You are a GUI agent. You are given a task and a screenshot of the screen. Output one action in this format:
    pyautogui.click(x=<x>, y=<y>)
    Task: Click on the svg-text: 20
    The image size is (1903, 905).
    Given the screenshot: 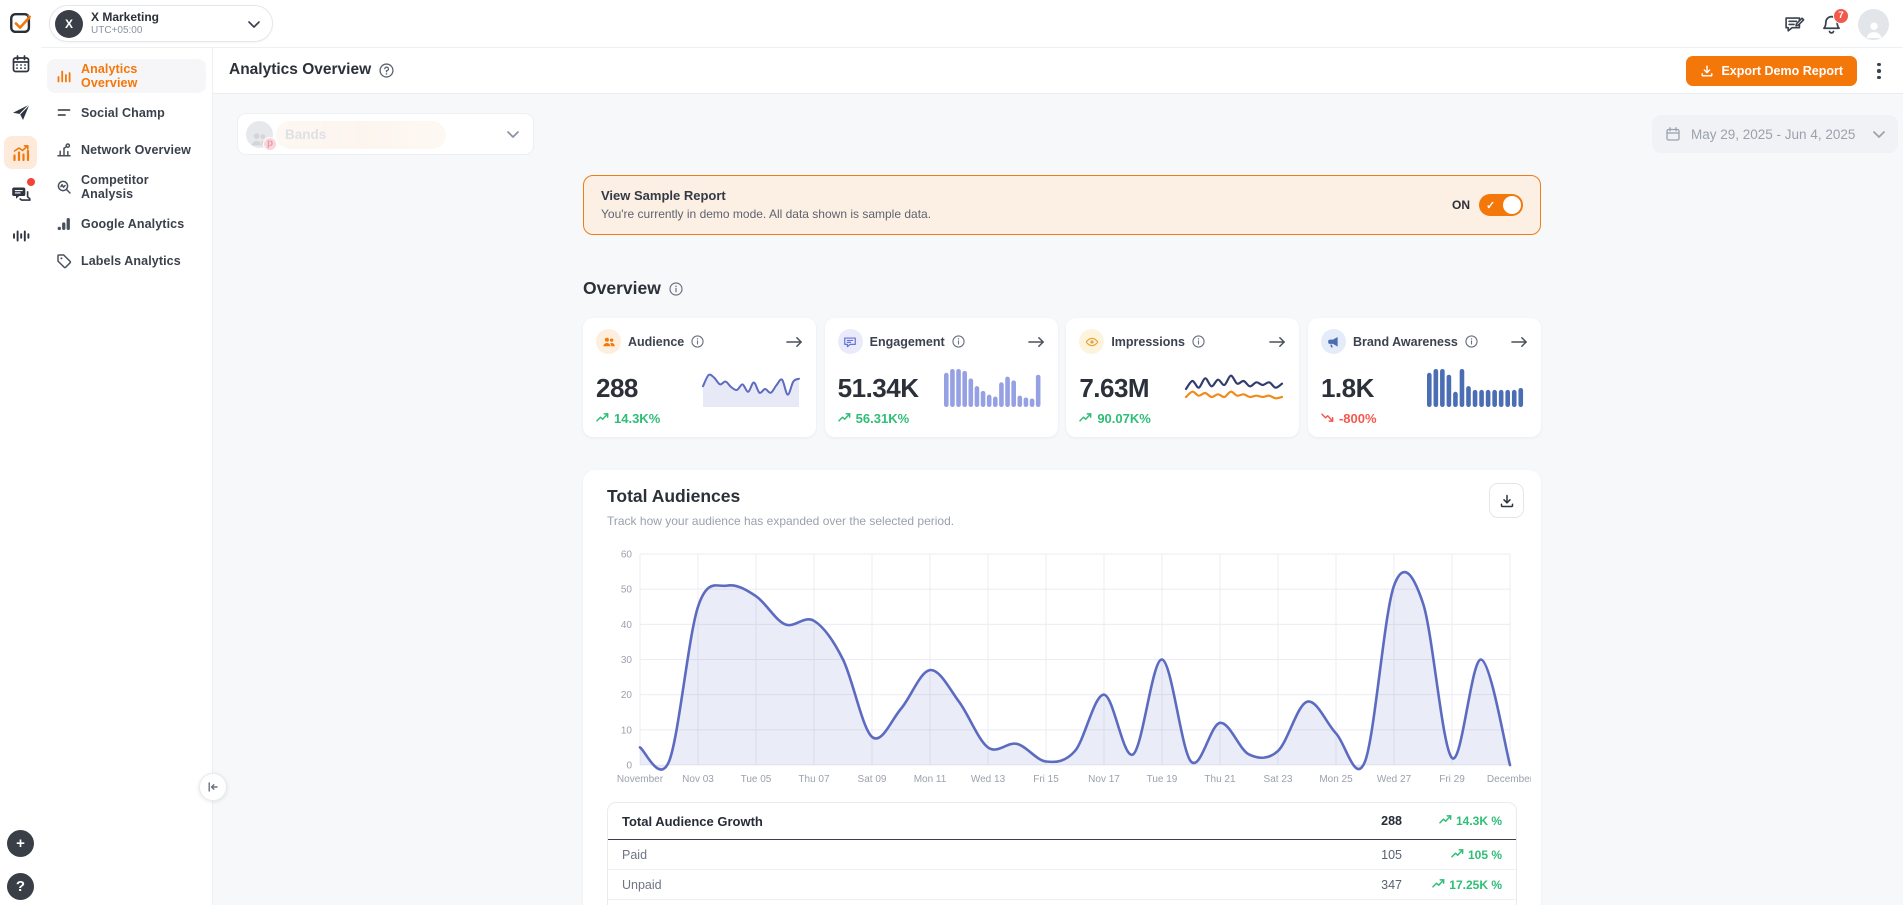 What is the action you would take?
    pyautogui.click(x=627, y=695)
    